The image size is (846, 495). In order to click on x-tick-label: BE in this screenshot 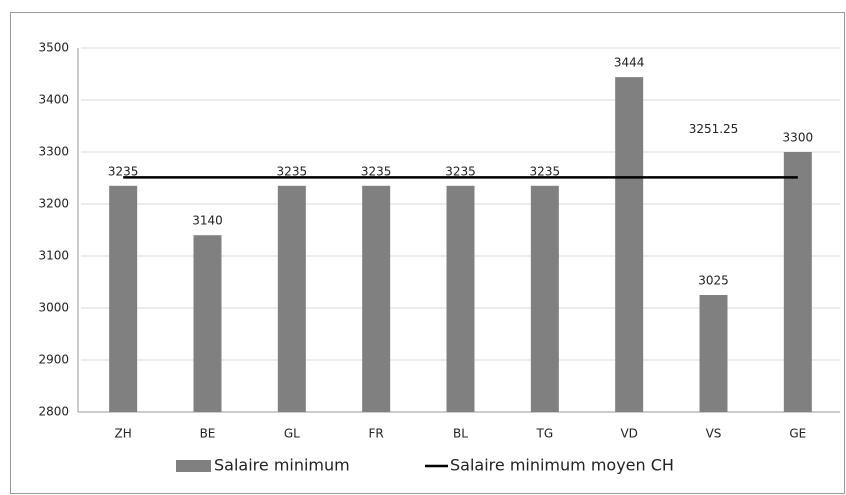, I will do `click(208, 434)`.